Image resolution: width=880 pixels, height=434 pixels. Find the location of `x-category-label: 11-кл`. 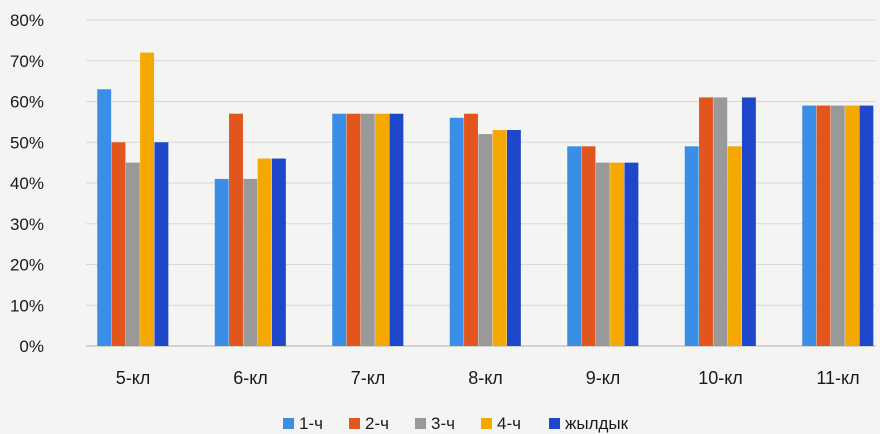

x-category-label: 11-кл is located at coordinates (837, 378).